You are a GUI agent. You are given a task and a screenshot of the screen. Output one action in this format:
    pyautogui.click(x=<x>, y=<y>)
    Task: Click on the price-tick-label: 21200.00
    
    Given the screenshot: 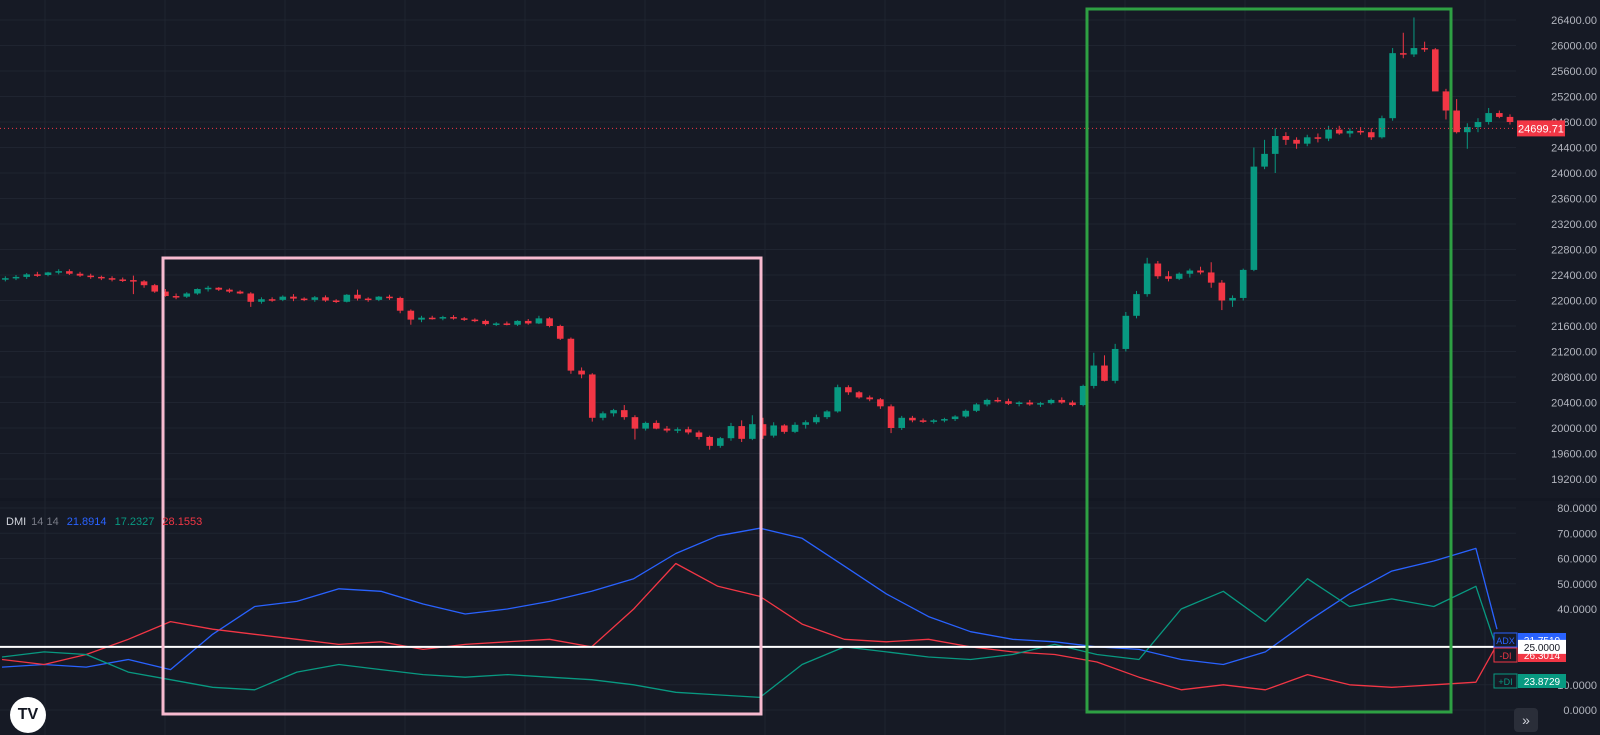 What is the action you would take?
    pyautogui.click(x=1574, y=353)
    